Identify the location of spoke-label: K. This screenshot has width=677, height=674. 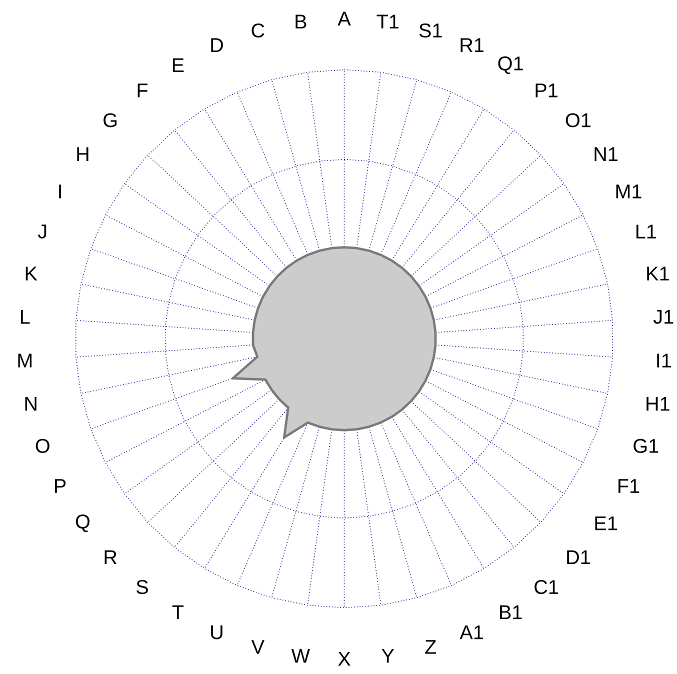
(32, 273).